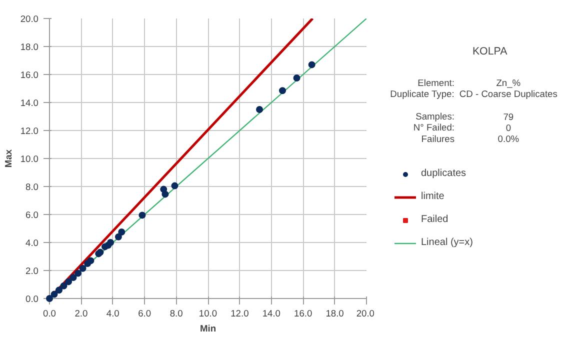  I want to click on text: KOLPA, so click(490, 52).